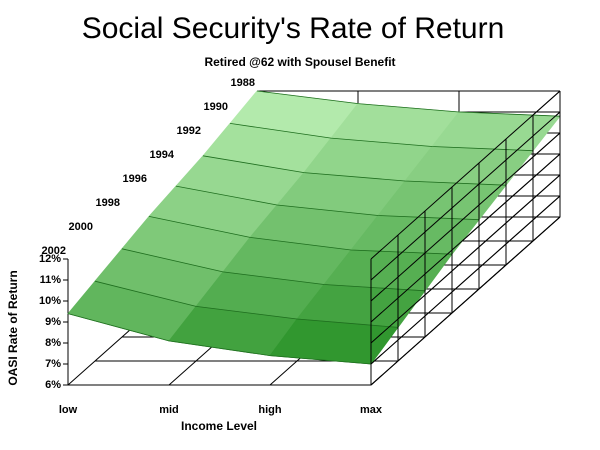 Image resolution: width=600 pixels, height=450 pixels. I want to click on x-tick-label: low, so click(68, 410).